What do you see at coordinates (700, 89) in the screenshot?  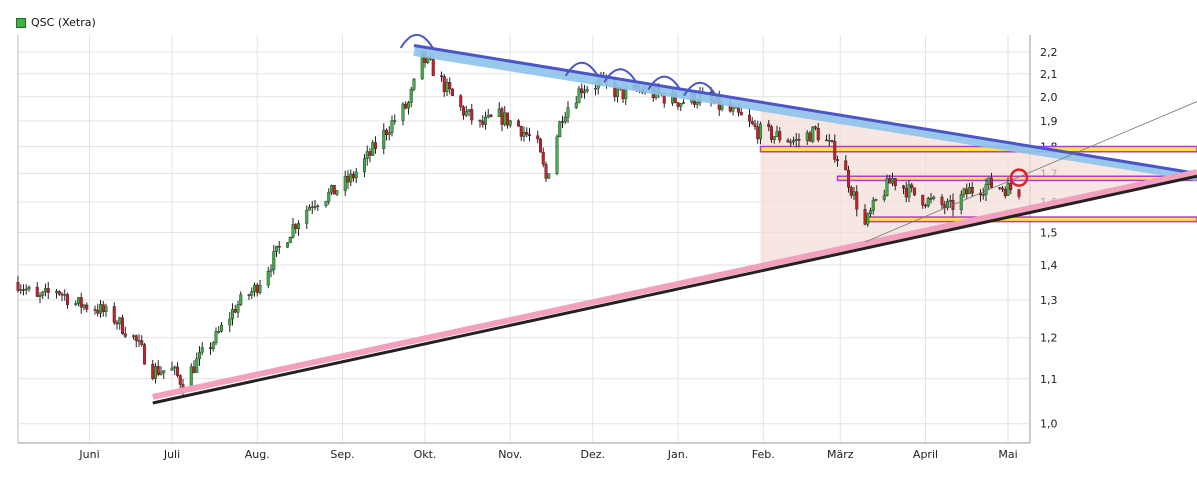 I see `top-arc` at bounding box center [700, 89].